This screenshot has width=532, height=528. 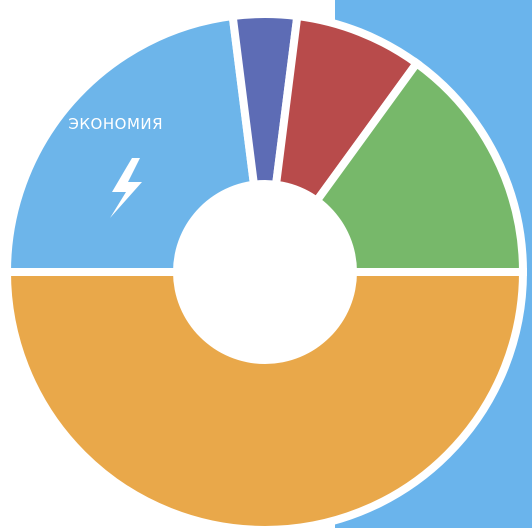 What do you see at coordinates (126, 188) in the screenshot?
I see `lightning-icon` at bounding box center [126, 188].